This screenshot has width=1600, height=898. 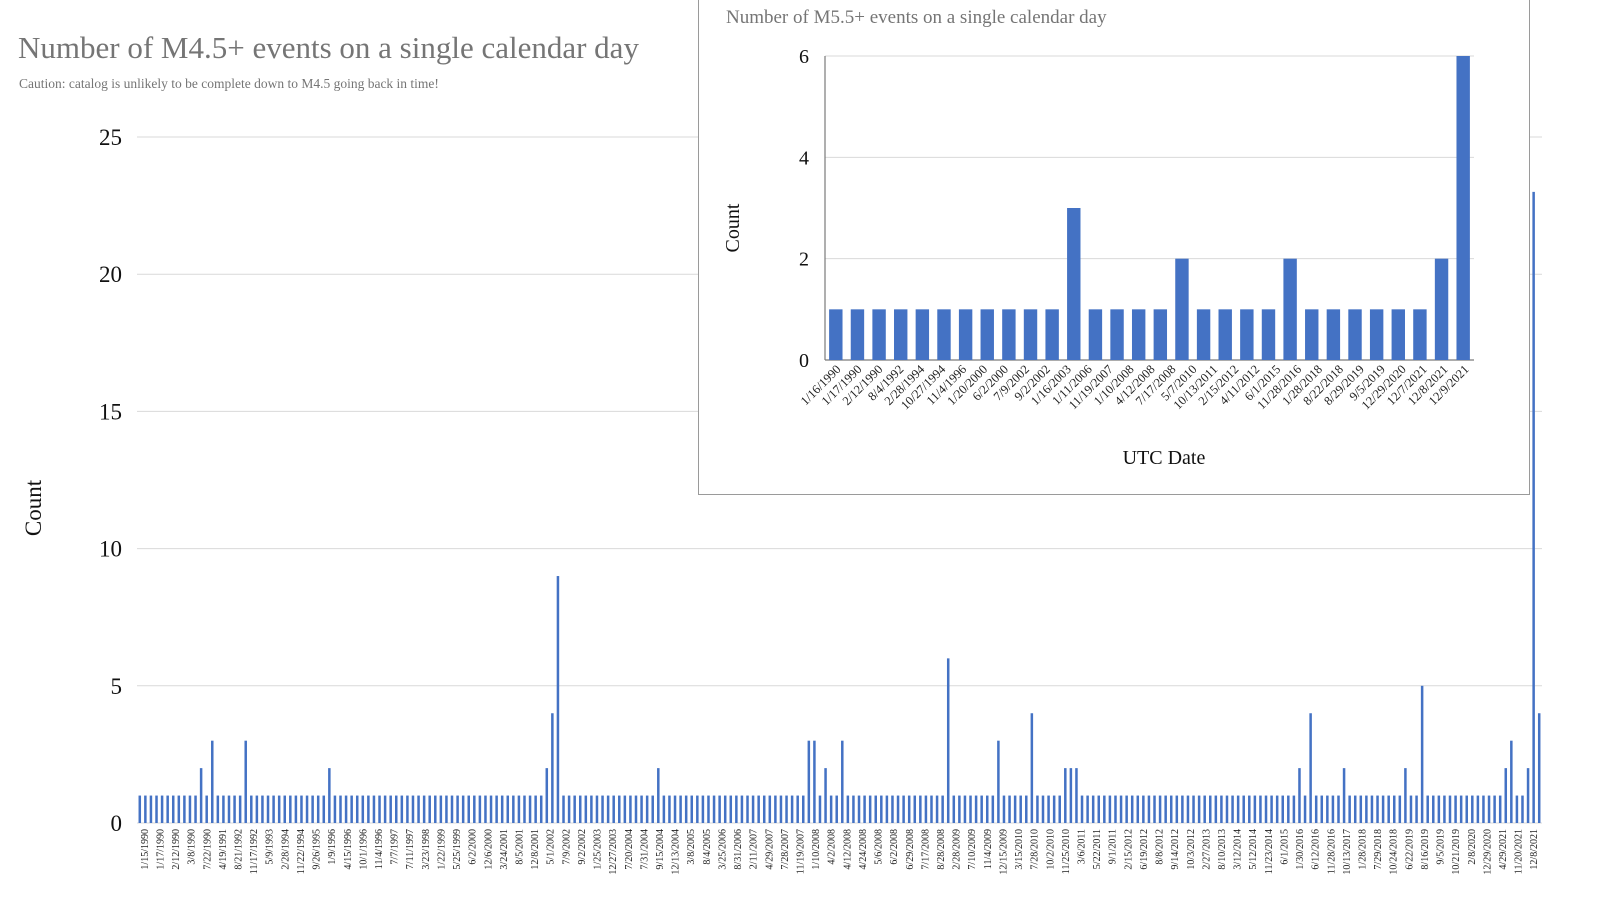 What do you see at coordinates (598, 849) in the screenshot?
I see `main-x-tick-label: 1/25/2003` at bounding box center [598, 849].